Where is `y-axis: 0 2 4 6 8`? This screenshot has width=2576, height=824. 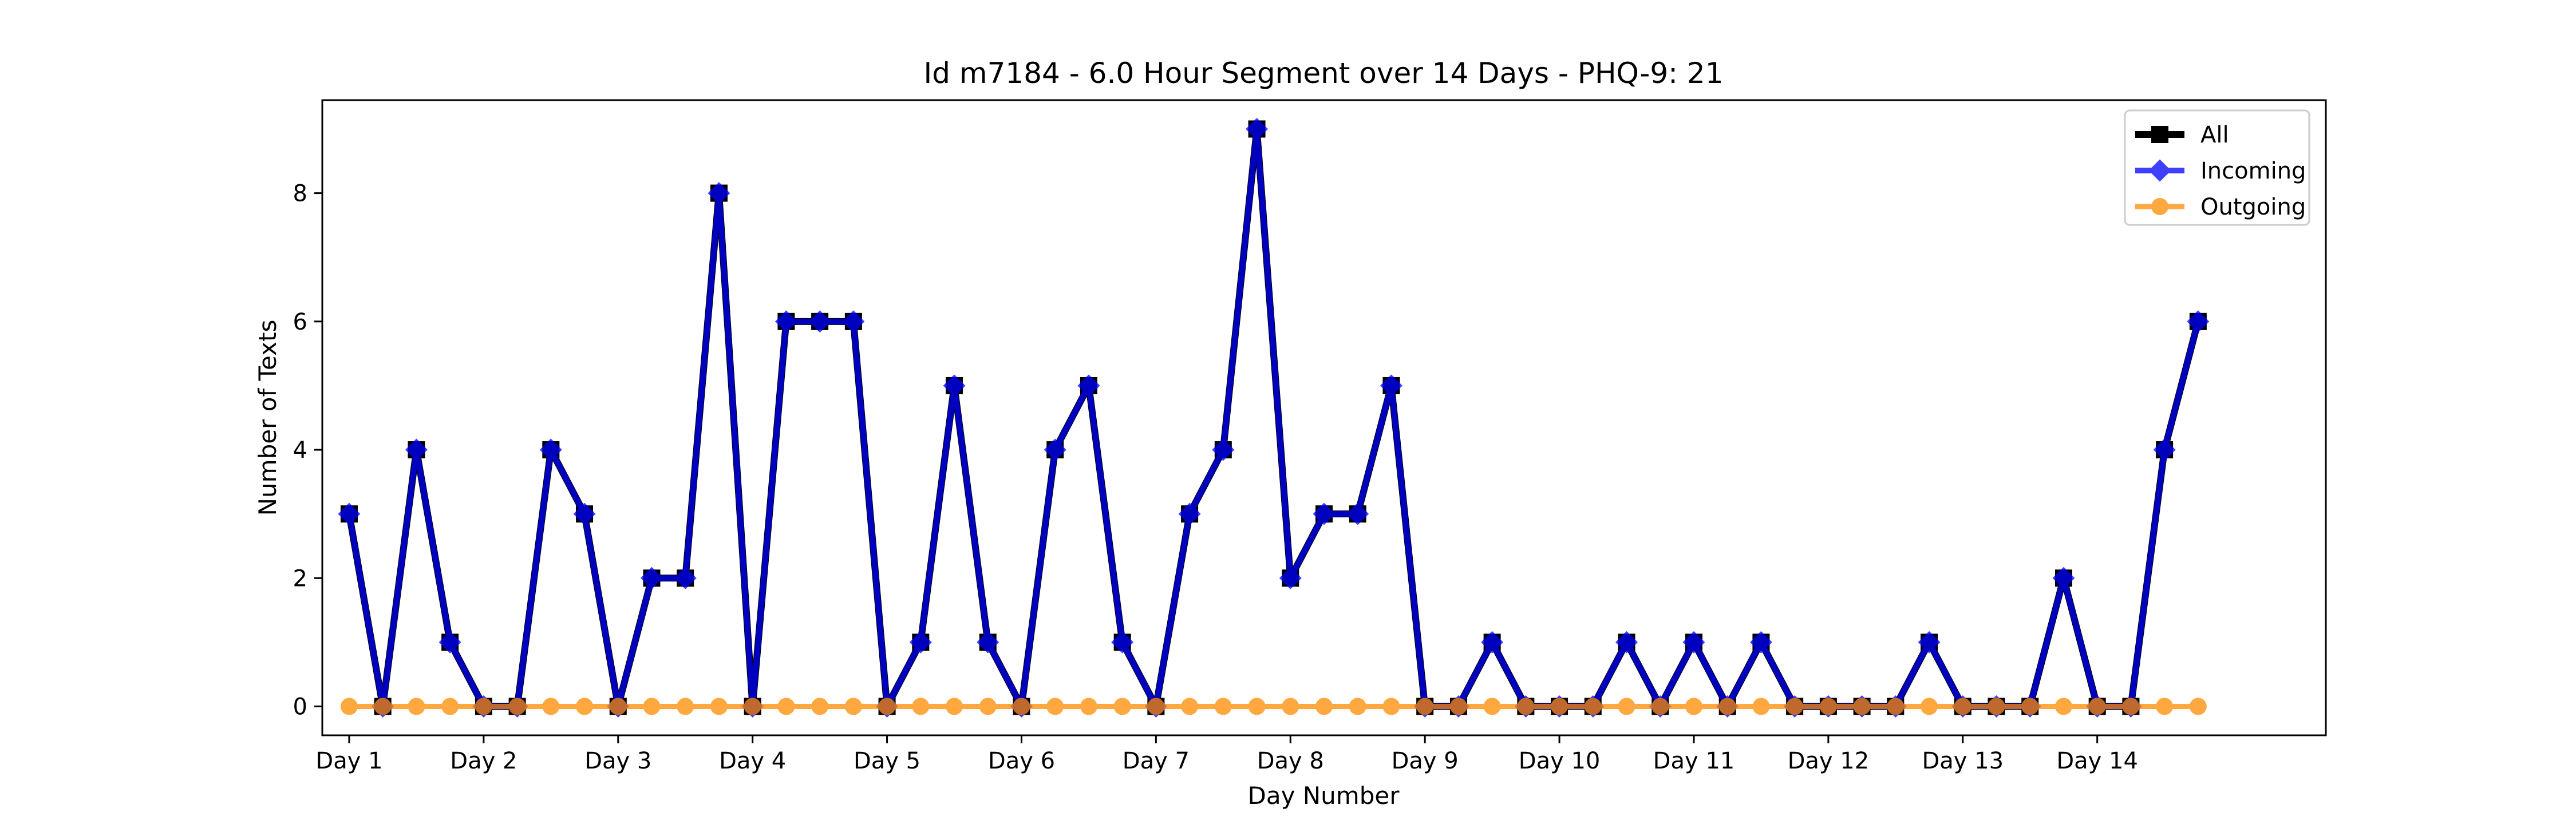
y-axis: 0 2 4 6 8 is located at coordinates (307, 450).